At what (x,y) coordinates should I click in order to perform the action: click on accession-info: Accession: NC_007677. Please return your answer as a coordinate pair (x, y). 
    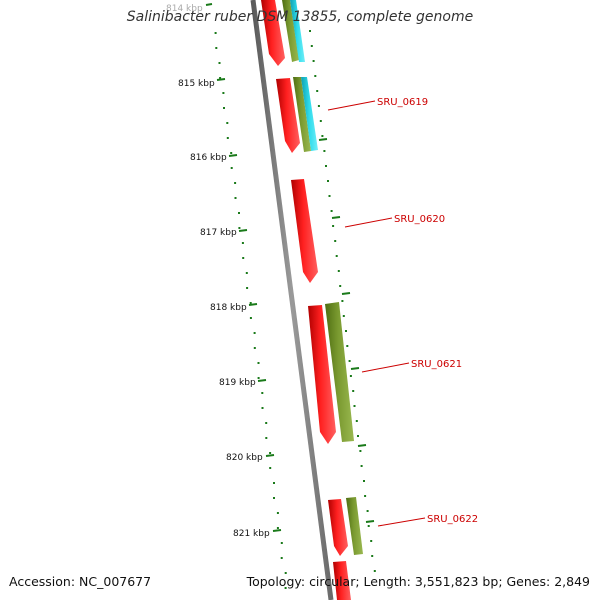
    Looking at the image, I should click on (80, 581).